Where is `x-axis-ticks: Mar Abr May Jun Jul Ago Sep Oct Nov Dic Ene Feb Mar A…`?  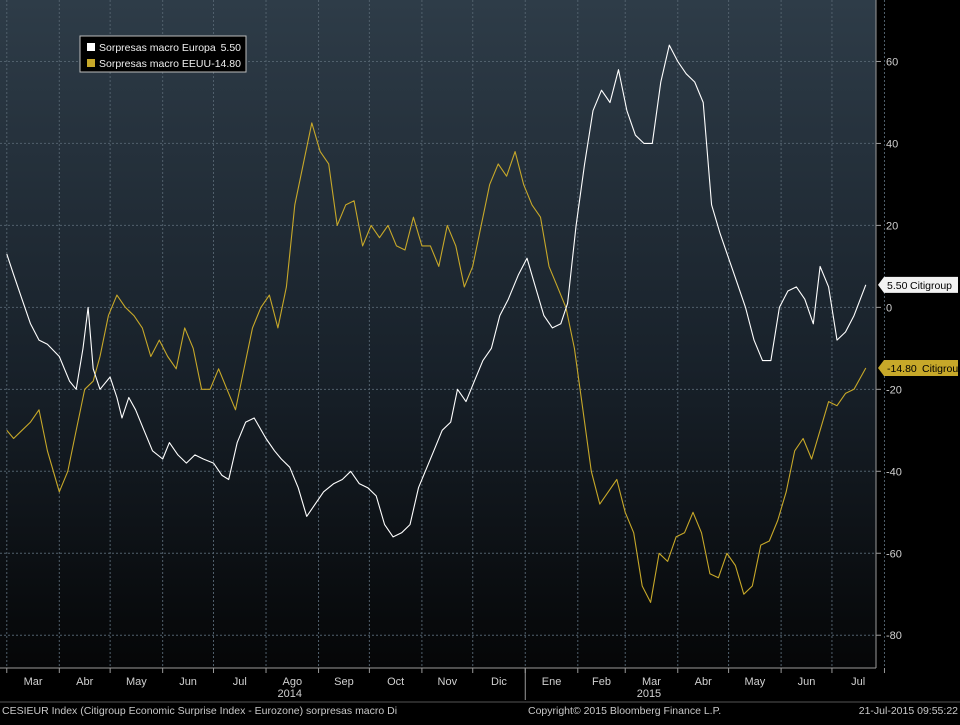 x-axis-ticks: Mar Abr May Jun Jul Ago Sep Oct Nov Dic Ene Feb Mar A… is located at coordinates (445, 684).